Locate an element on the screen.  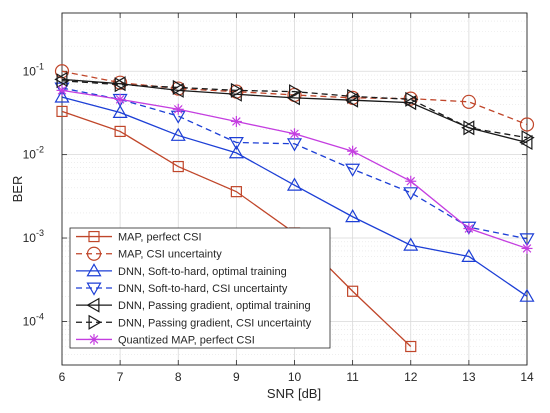
legend-label: MAP, perfect CSI is located at coordinates (160, 238).